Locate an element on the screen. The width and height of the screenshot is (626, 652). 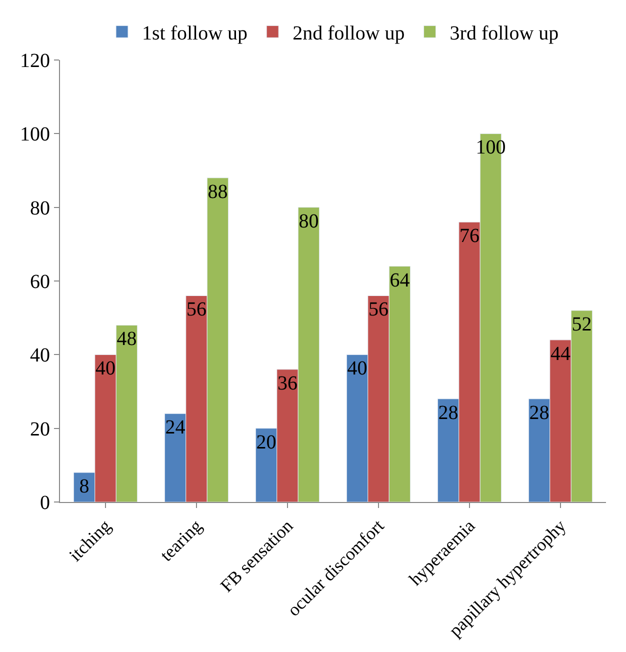
y-tick-label: 40 is located at coordinates (40, 355).